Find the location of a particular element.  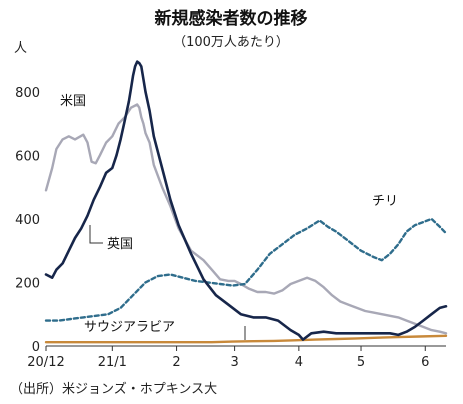

source-note: （出所）米ジョンズ・ホプキンス大 is located at coordinates (113, 389).